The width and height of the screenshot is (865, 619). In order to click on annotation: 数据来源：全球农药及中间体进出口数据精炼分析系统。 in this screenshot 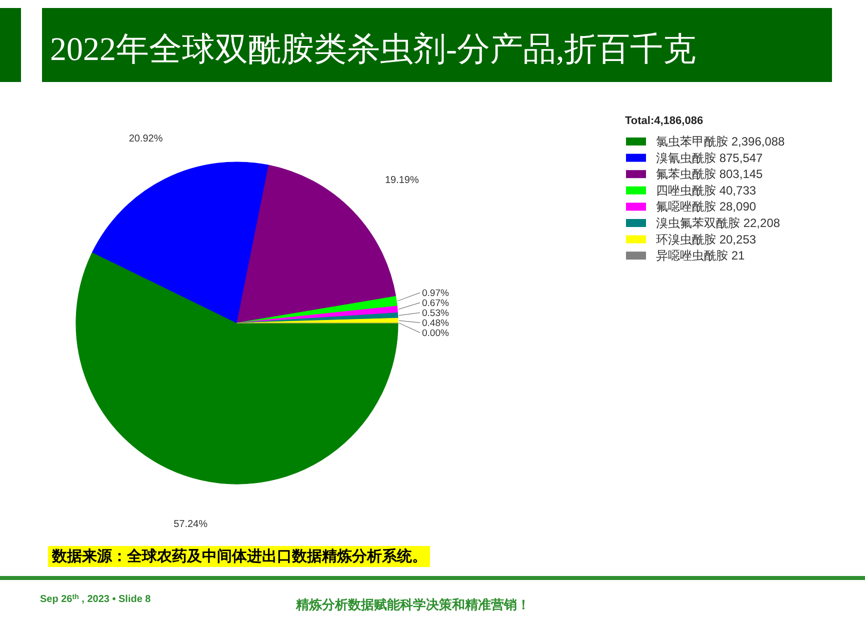, I will do `click(239, 556)`.